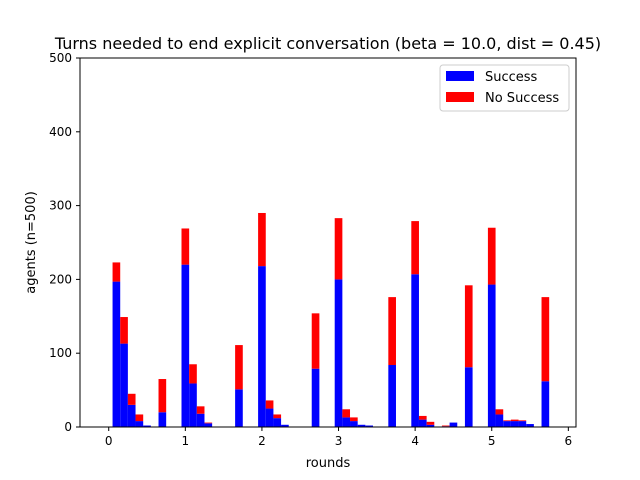 The height and width of the screenshot is (480, 640). I want to click on y-tick-label: 0, so click(68, 427).